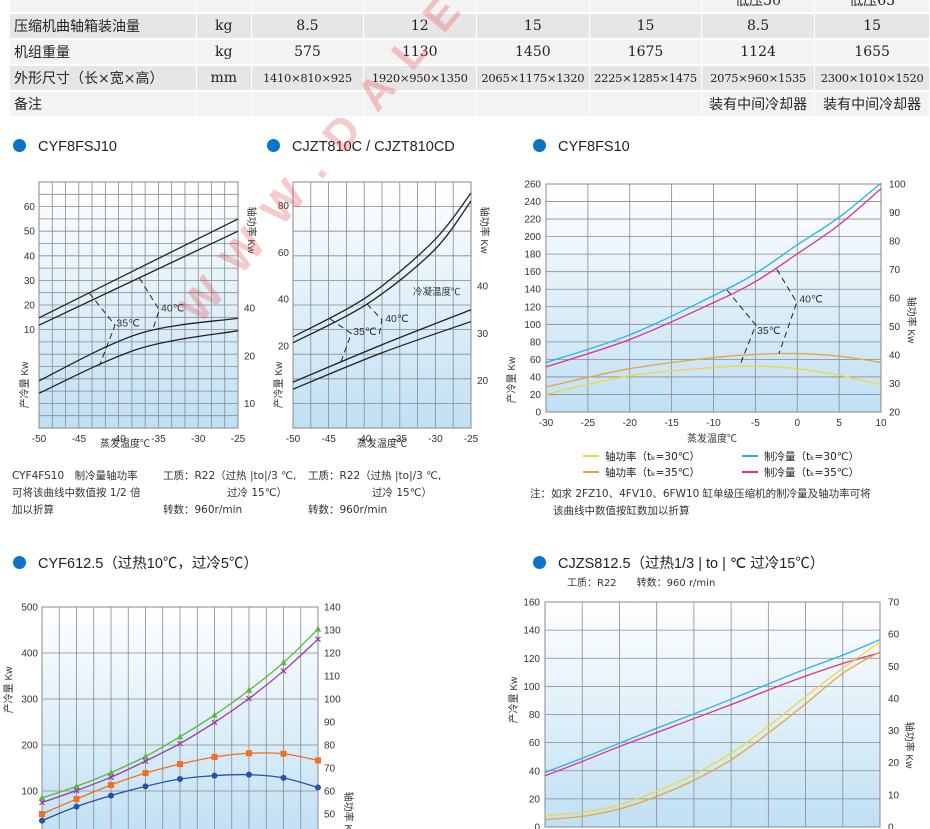  What do you see at coordinates (118, 439) in the screenshot?
I see `x-tick-label: -40` at bounding box center [118, 439].